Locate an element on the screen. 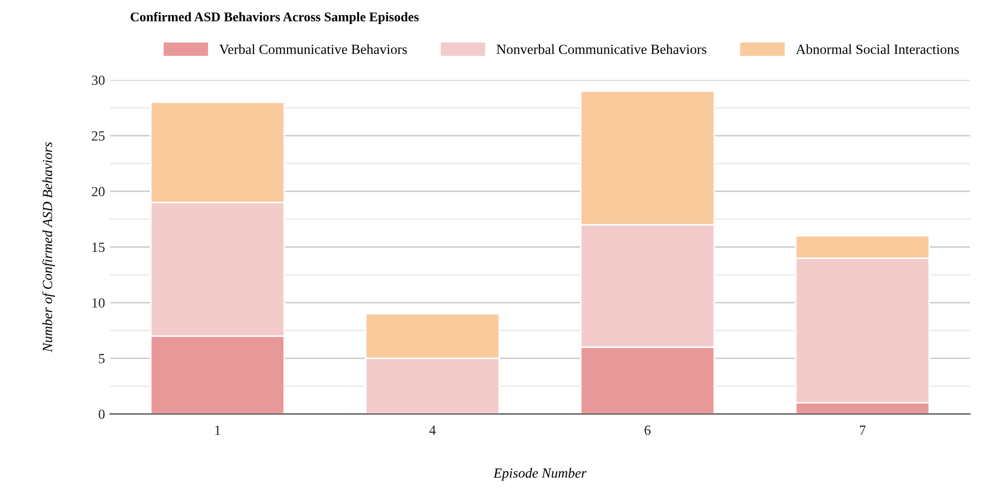  x-tick-label: 1 is located at coordinates (217, 430).